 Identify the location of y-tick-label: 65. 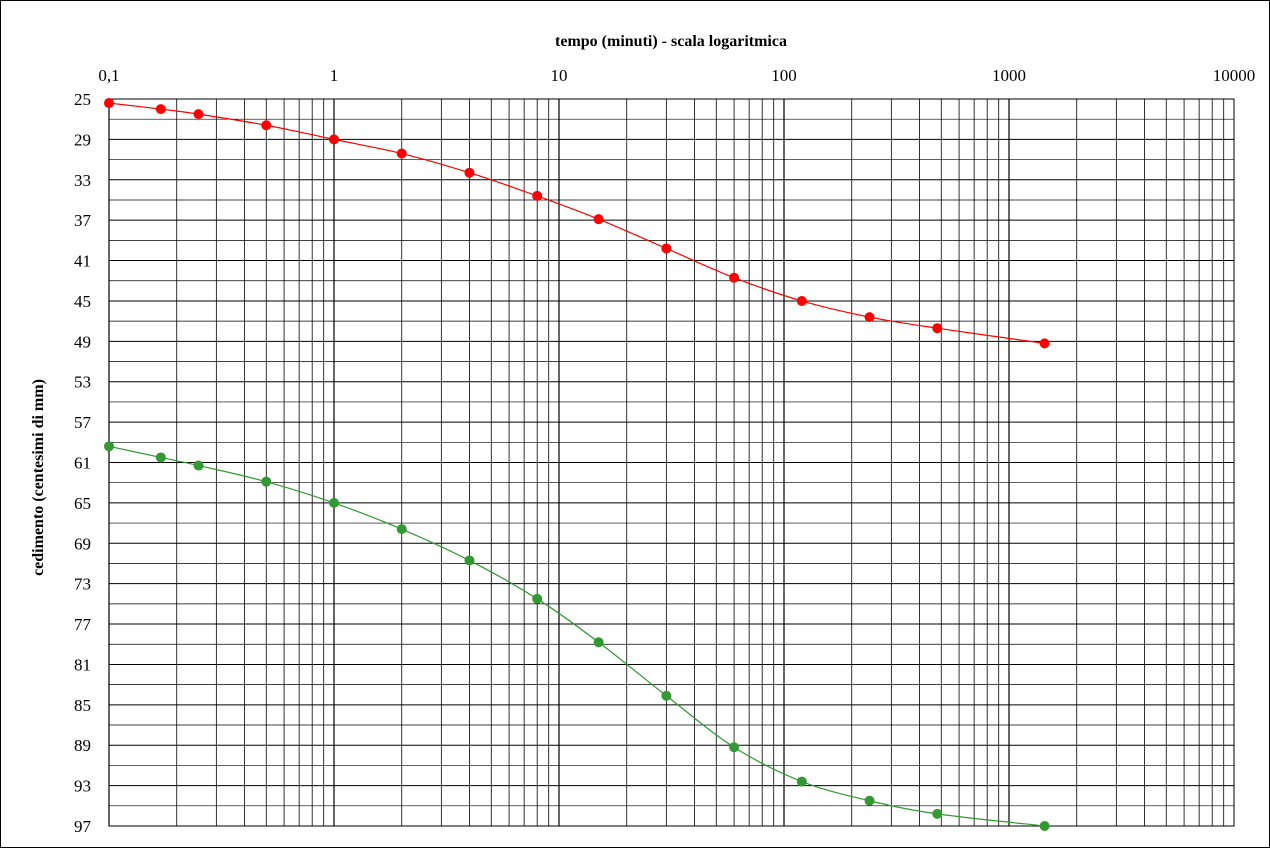
(82, 503).